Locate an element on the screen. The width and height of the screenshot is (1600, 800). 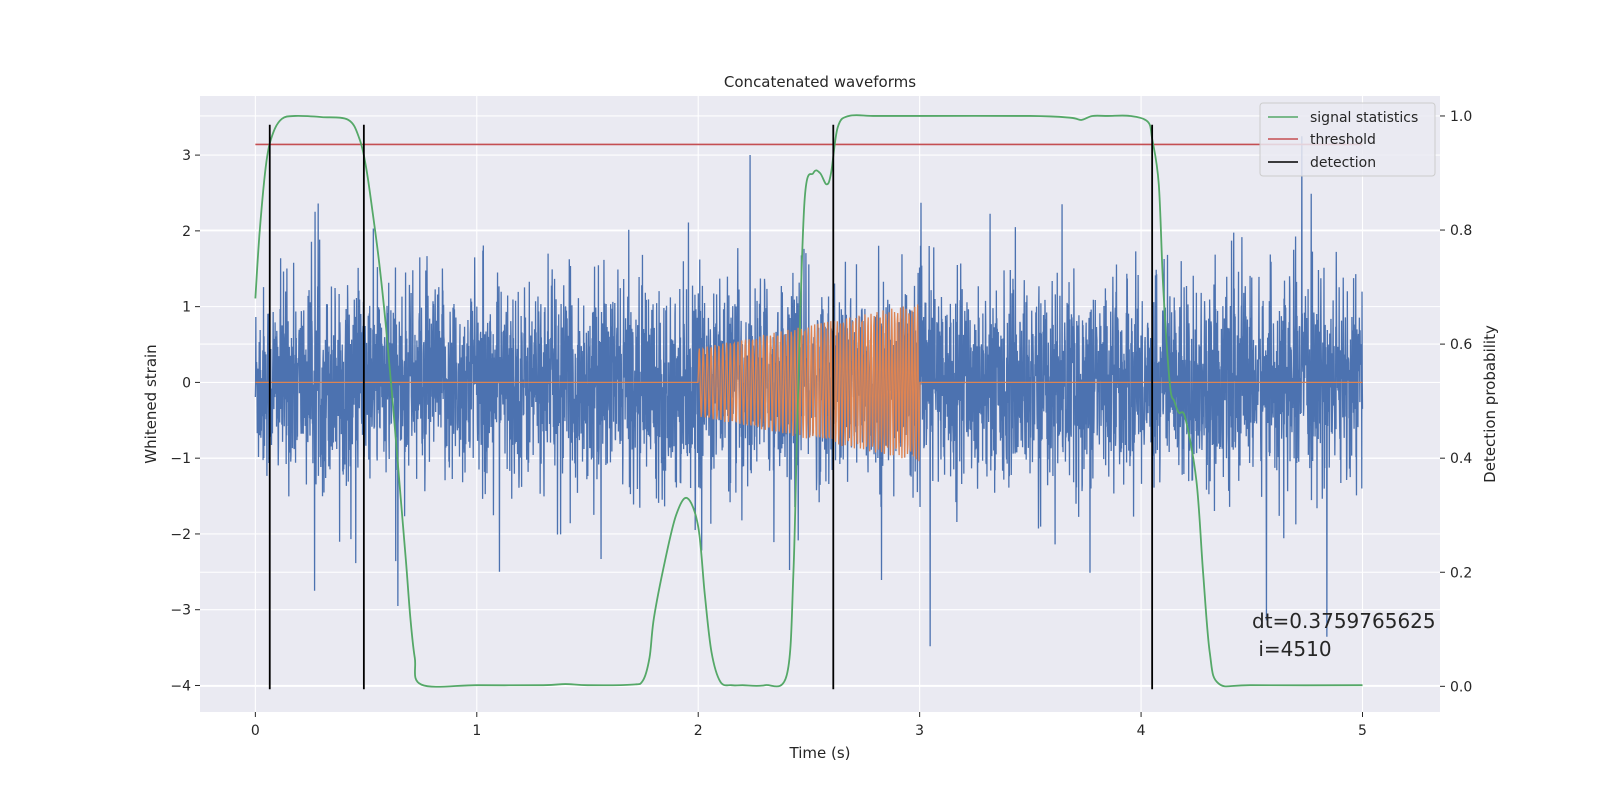
legend-box is located at coordinates (1347, 139).